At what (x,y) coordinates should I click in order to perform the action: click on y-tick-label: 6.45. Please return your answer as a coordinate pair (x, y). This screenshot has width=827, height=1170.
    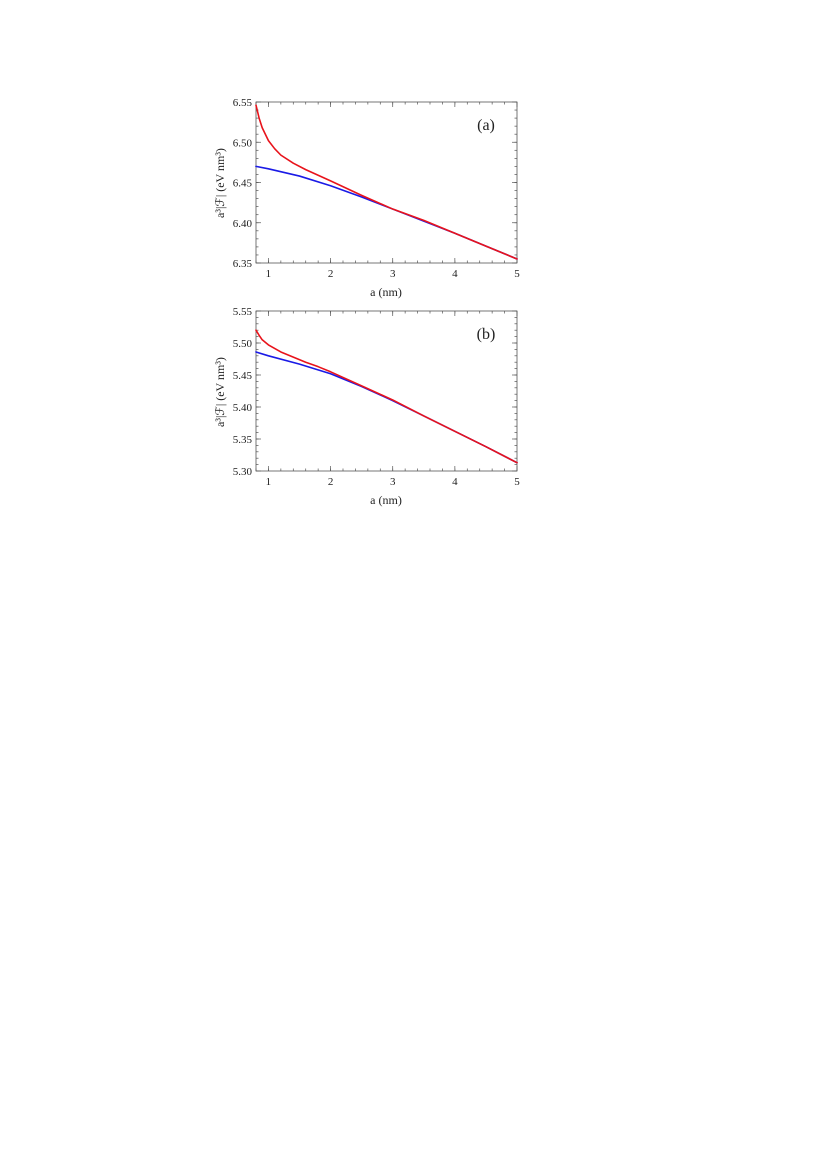
    Looking at the image, I should click on (243, 184).